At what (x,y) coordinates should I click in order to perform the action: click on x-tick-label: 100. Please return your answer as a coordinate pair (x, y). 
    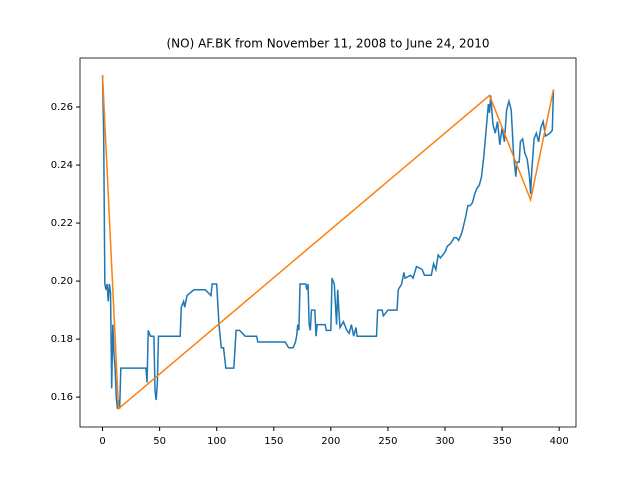
    Looking at the image, I should click on (216, 441).